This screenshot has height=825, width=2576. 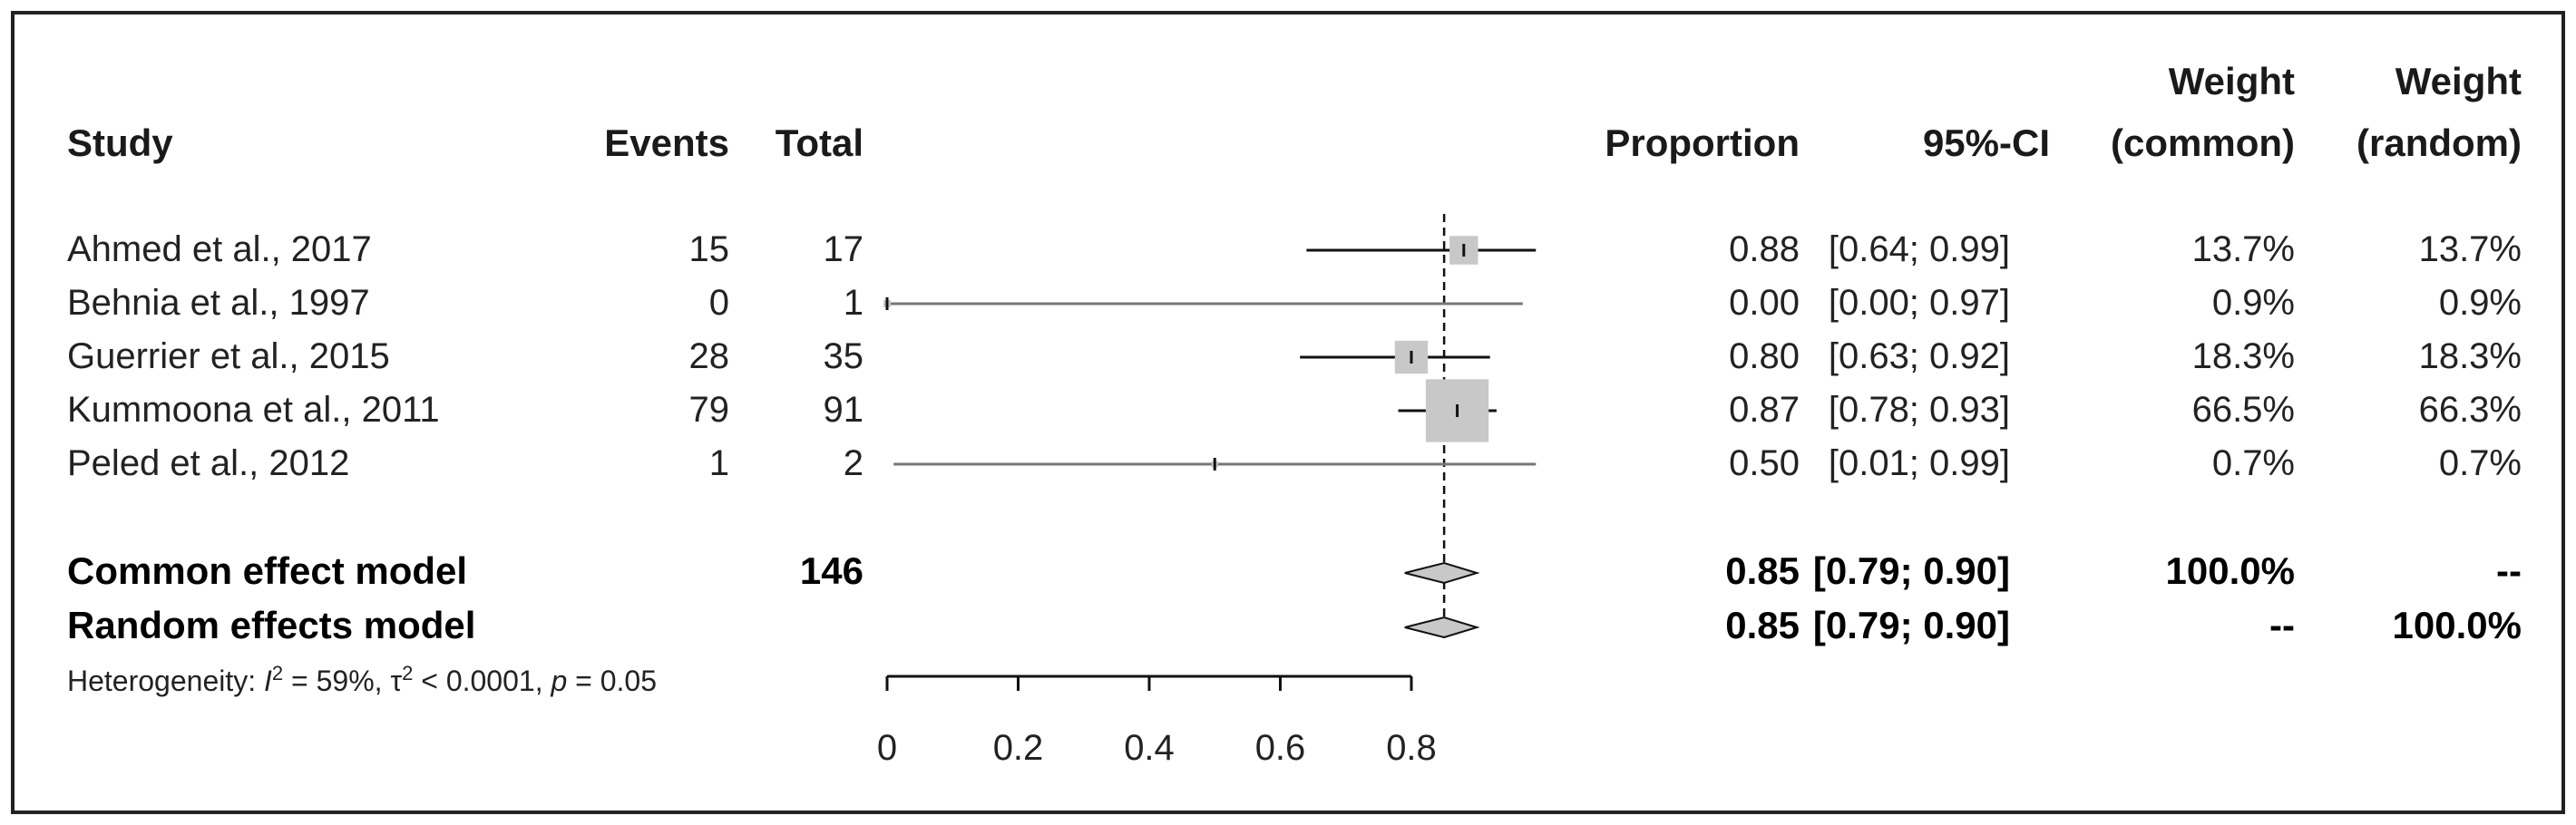 I want to click on study-total: 17, so click(x=844, y=249).